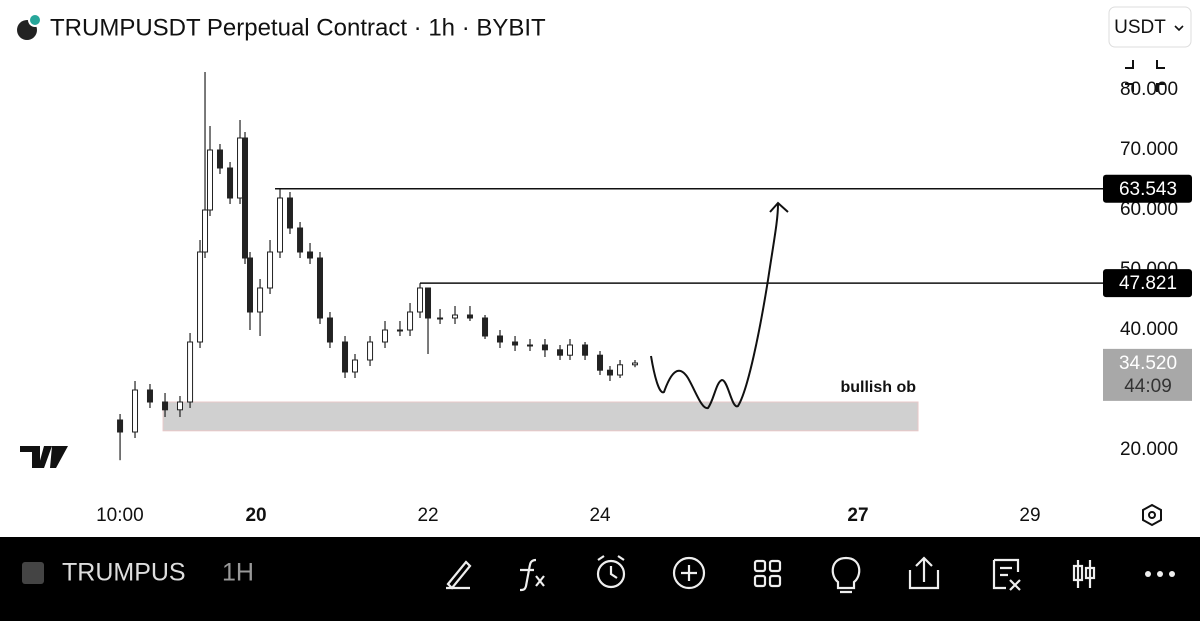 This screenshot has height=621, width=1200. What do you see at coordinates (124, 573) in the screenshot?
I see `toolbar-symbol: TRUMPUS` at bounding box center [124, 573].